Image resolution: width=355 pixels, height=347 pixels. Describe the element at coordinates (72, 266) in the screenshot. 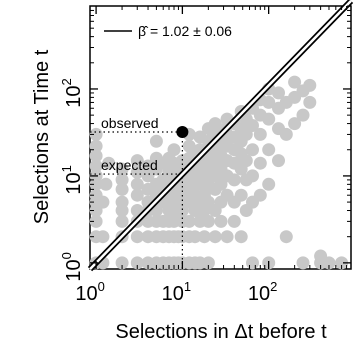

I see `y-tick-label: 10⁰` at that location.